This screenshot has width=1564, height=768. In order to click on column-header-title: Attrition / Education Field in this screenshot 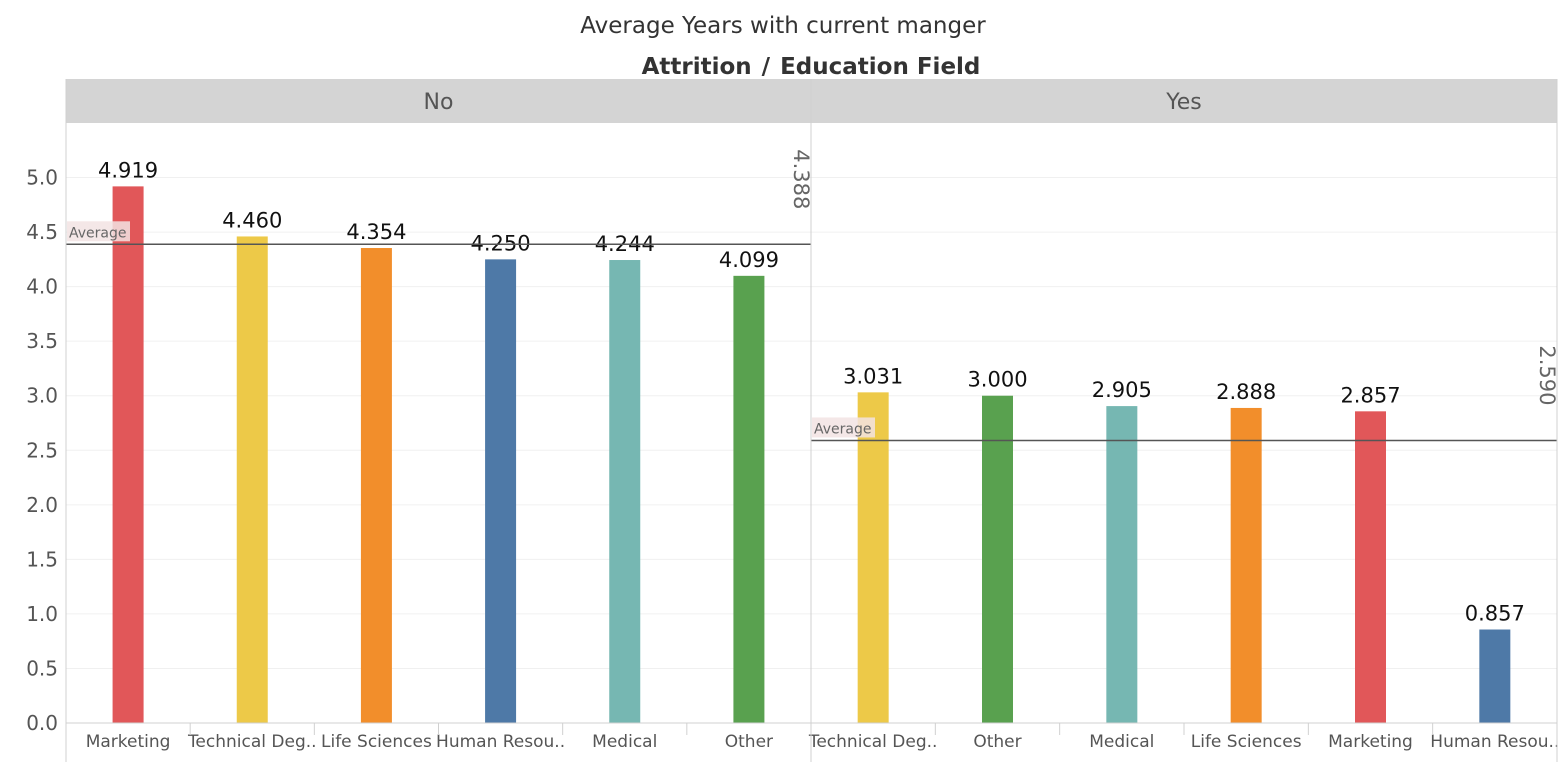, I will do `click(811, 67)`.